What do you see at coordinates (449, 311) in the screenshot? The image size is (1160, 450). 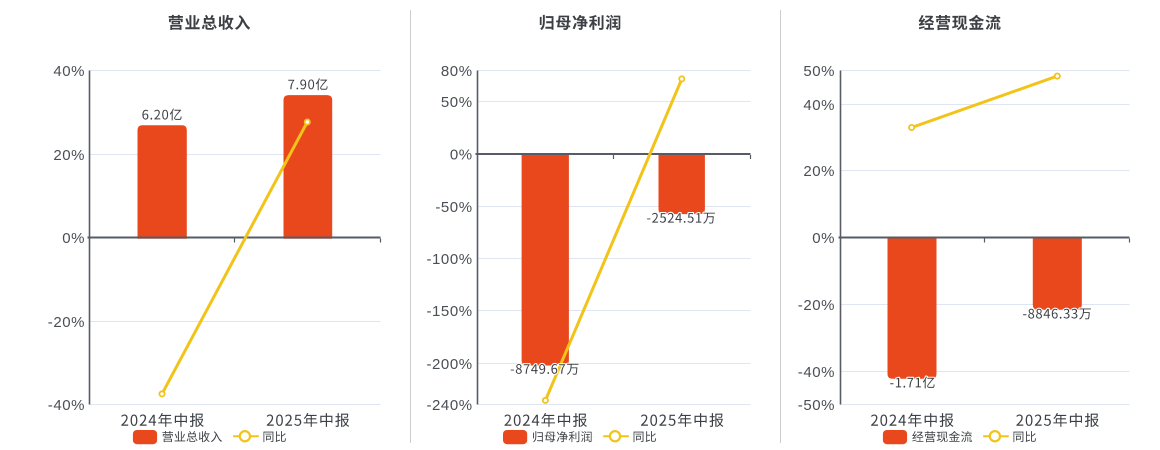 I see `svg-text: -150%` at bounding box center [449, 311].